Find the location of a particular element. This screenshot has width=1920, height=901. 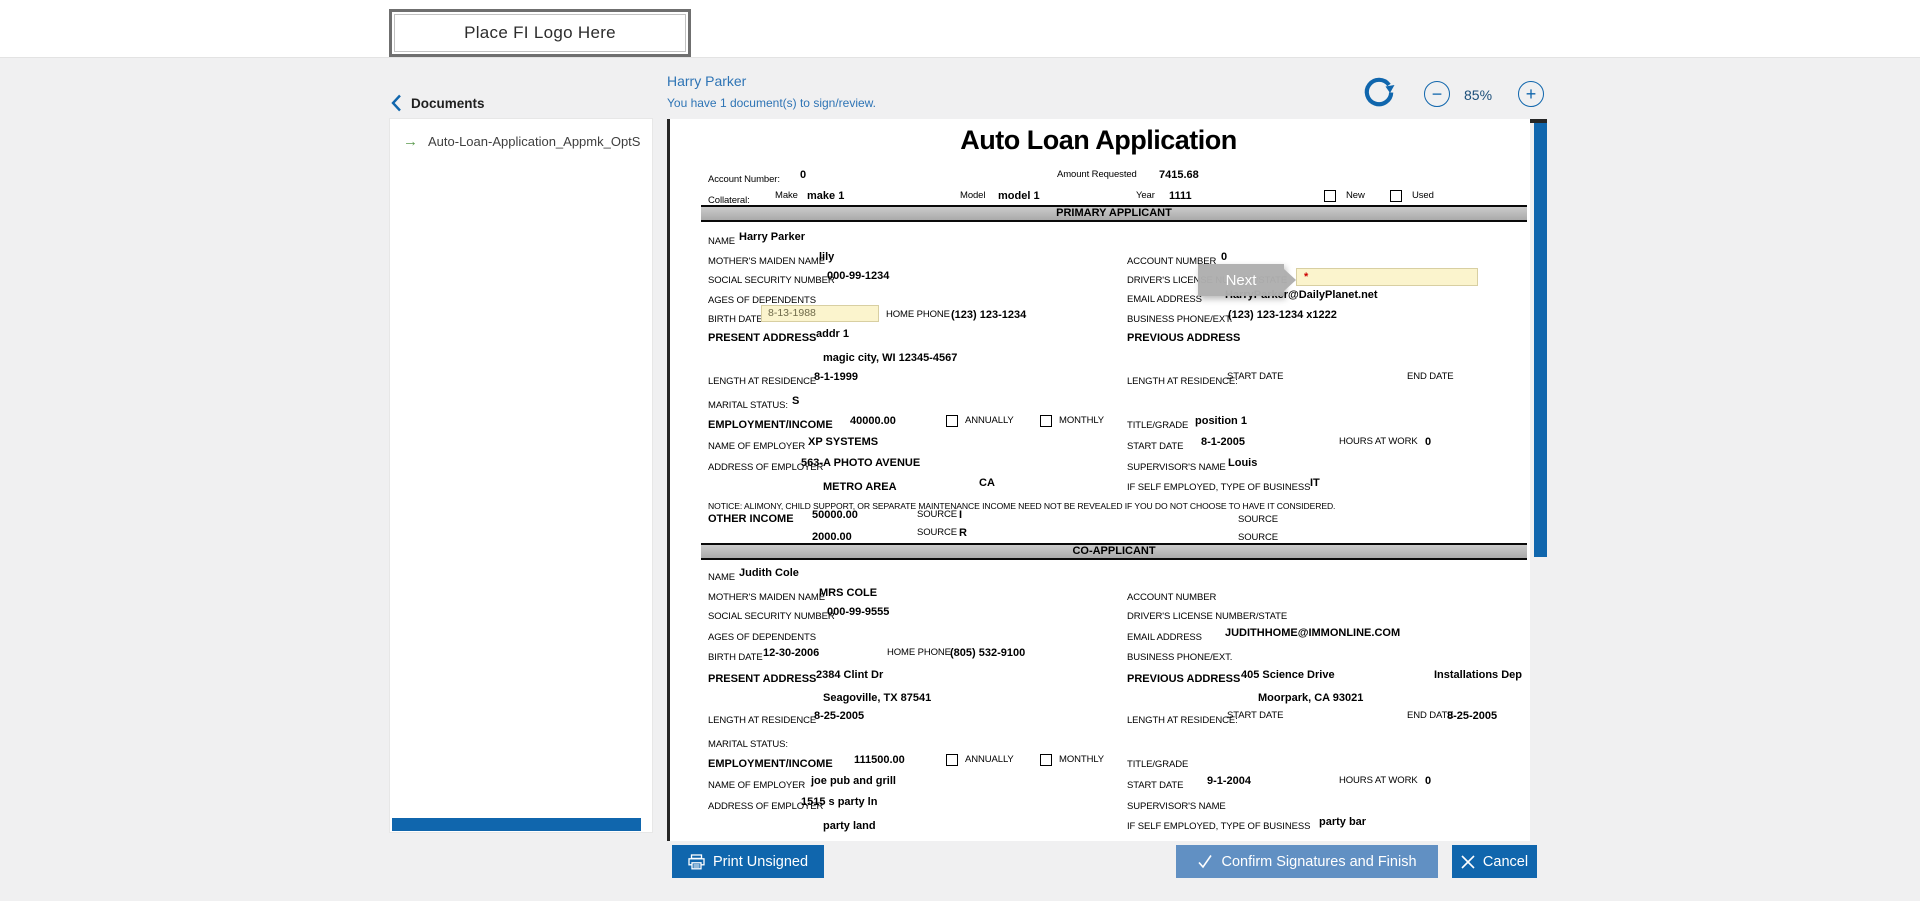

co-present-address-value: 2384 Clint Dr is located at coordinates (850, 675).